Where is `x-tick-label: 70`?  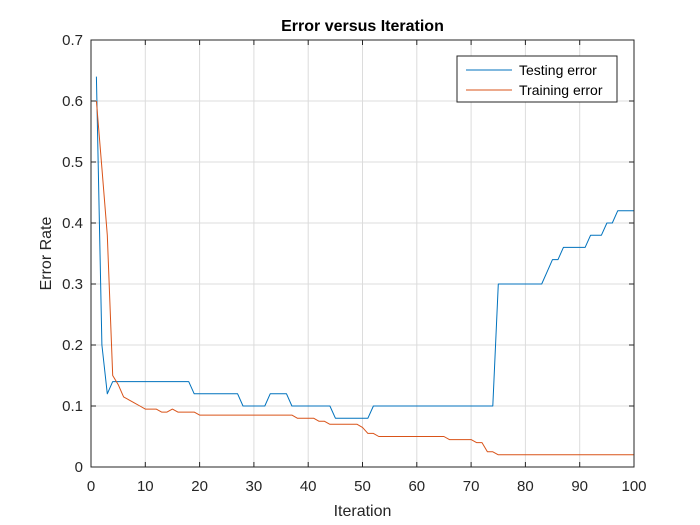
x-tick-label: 70 is located at coordinates (471, 486).